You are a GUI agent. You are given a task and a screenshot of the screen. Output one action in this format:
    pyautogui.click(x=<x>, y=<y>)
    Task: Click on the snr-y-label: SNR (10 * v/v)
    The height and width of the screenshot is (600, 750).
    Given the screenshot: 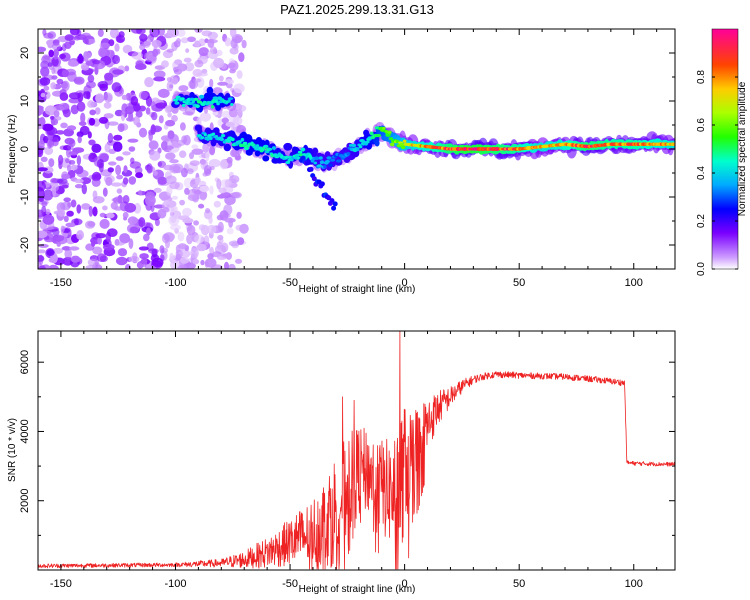 What is the action you would take?
    pyautogui.click(x=12, y=450)
    